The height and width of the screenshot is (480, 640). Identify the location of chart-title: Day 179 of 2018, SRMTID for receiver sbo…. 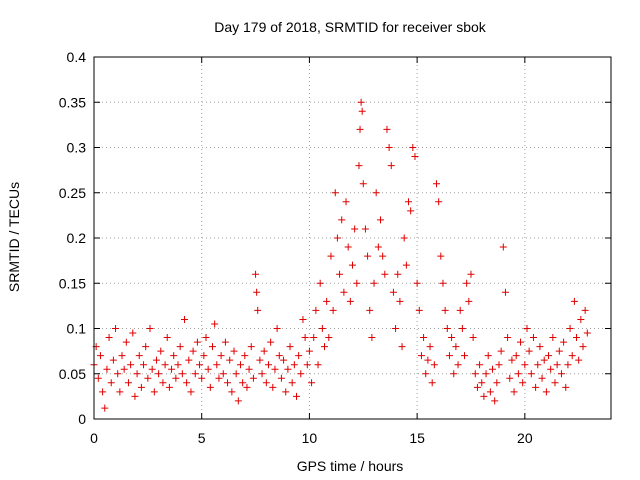
(350, 27).